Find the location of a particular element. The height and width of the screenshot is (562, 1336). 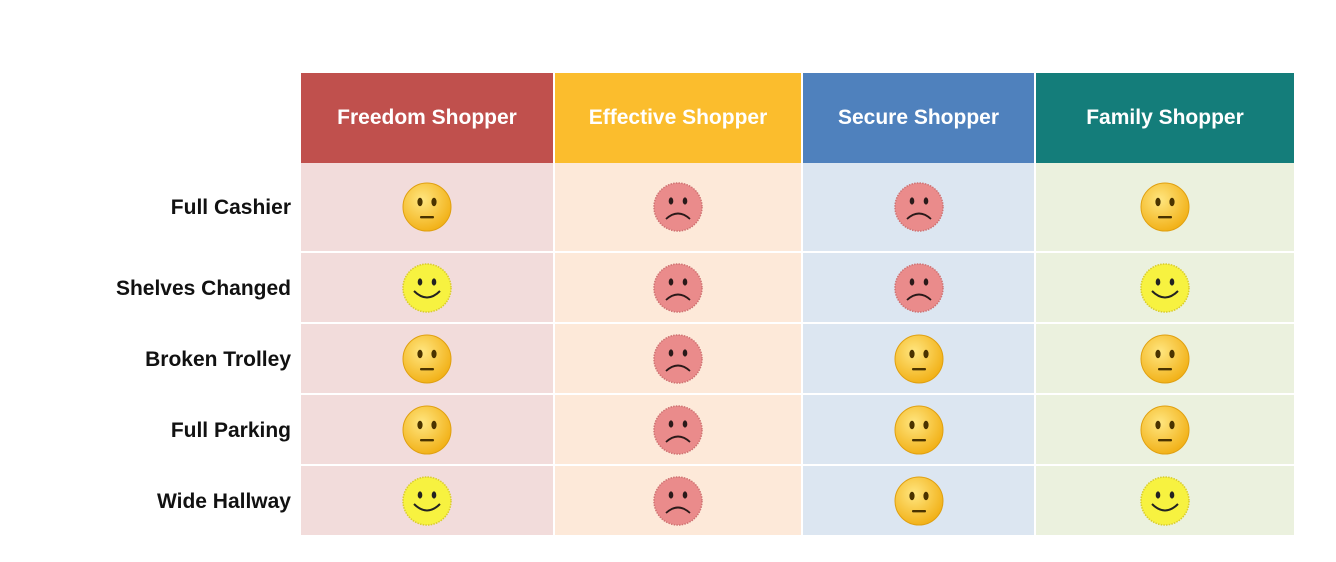

column-header-secure-shopper: Secure Shopper is located at coordinates (919, 118).